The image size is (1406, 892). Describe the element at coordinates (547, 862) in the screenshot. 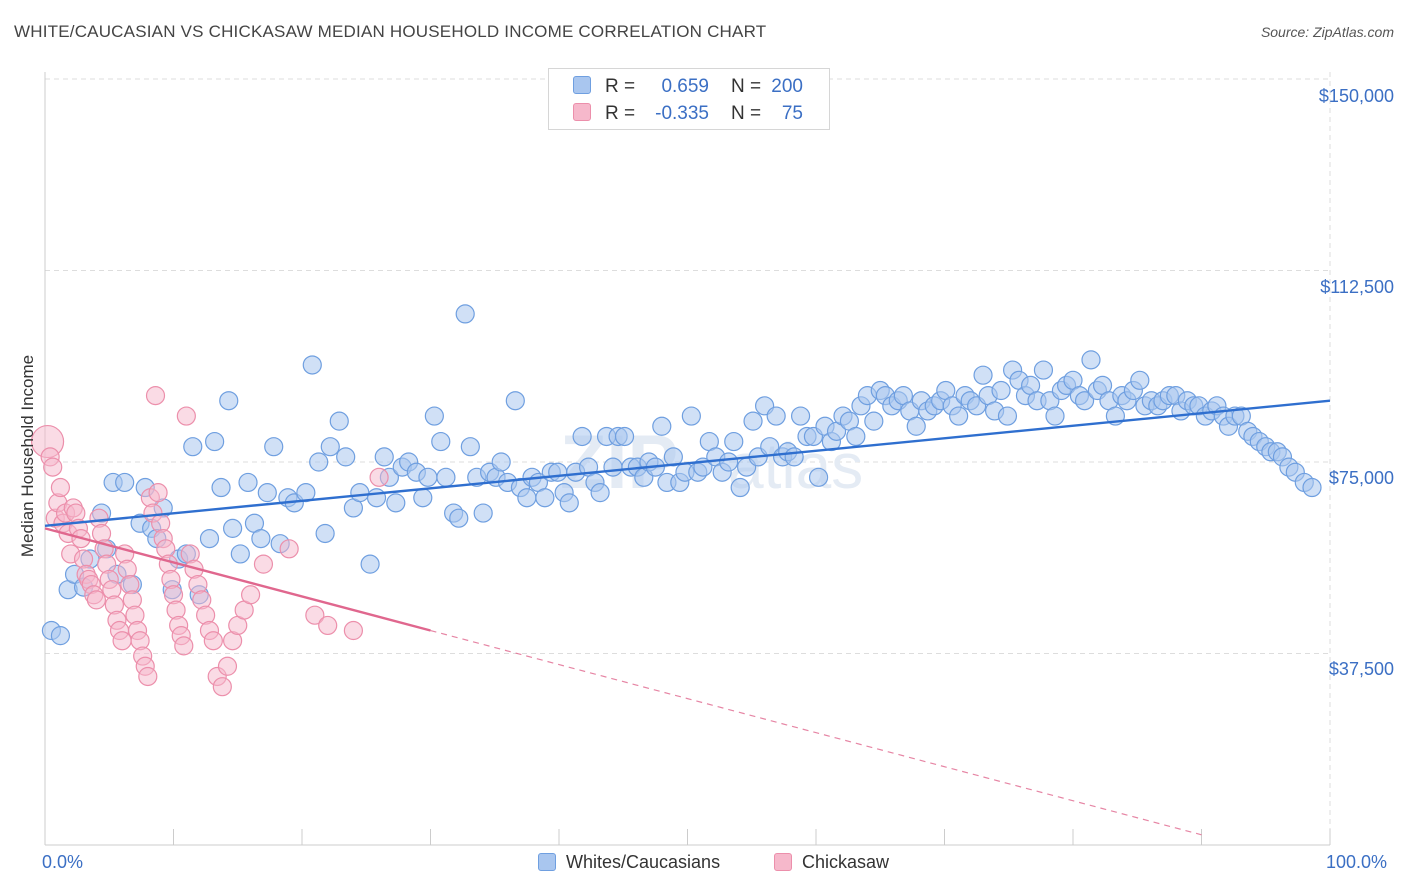

I see `whites-legend-swatch` at that location.